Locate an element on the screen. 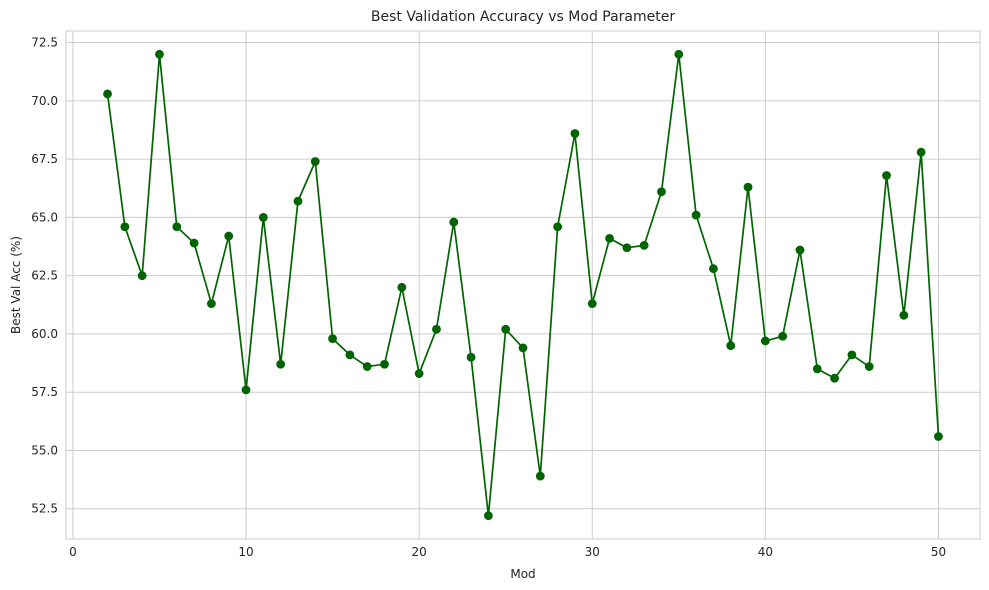 This screenshot has width=989, height=590. y-tick-label: 60.0 is located at coordinates (44, 334).